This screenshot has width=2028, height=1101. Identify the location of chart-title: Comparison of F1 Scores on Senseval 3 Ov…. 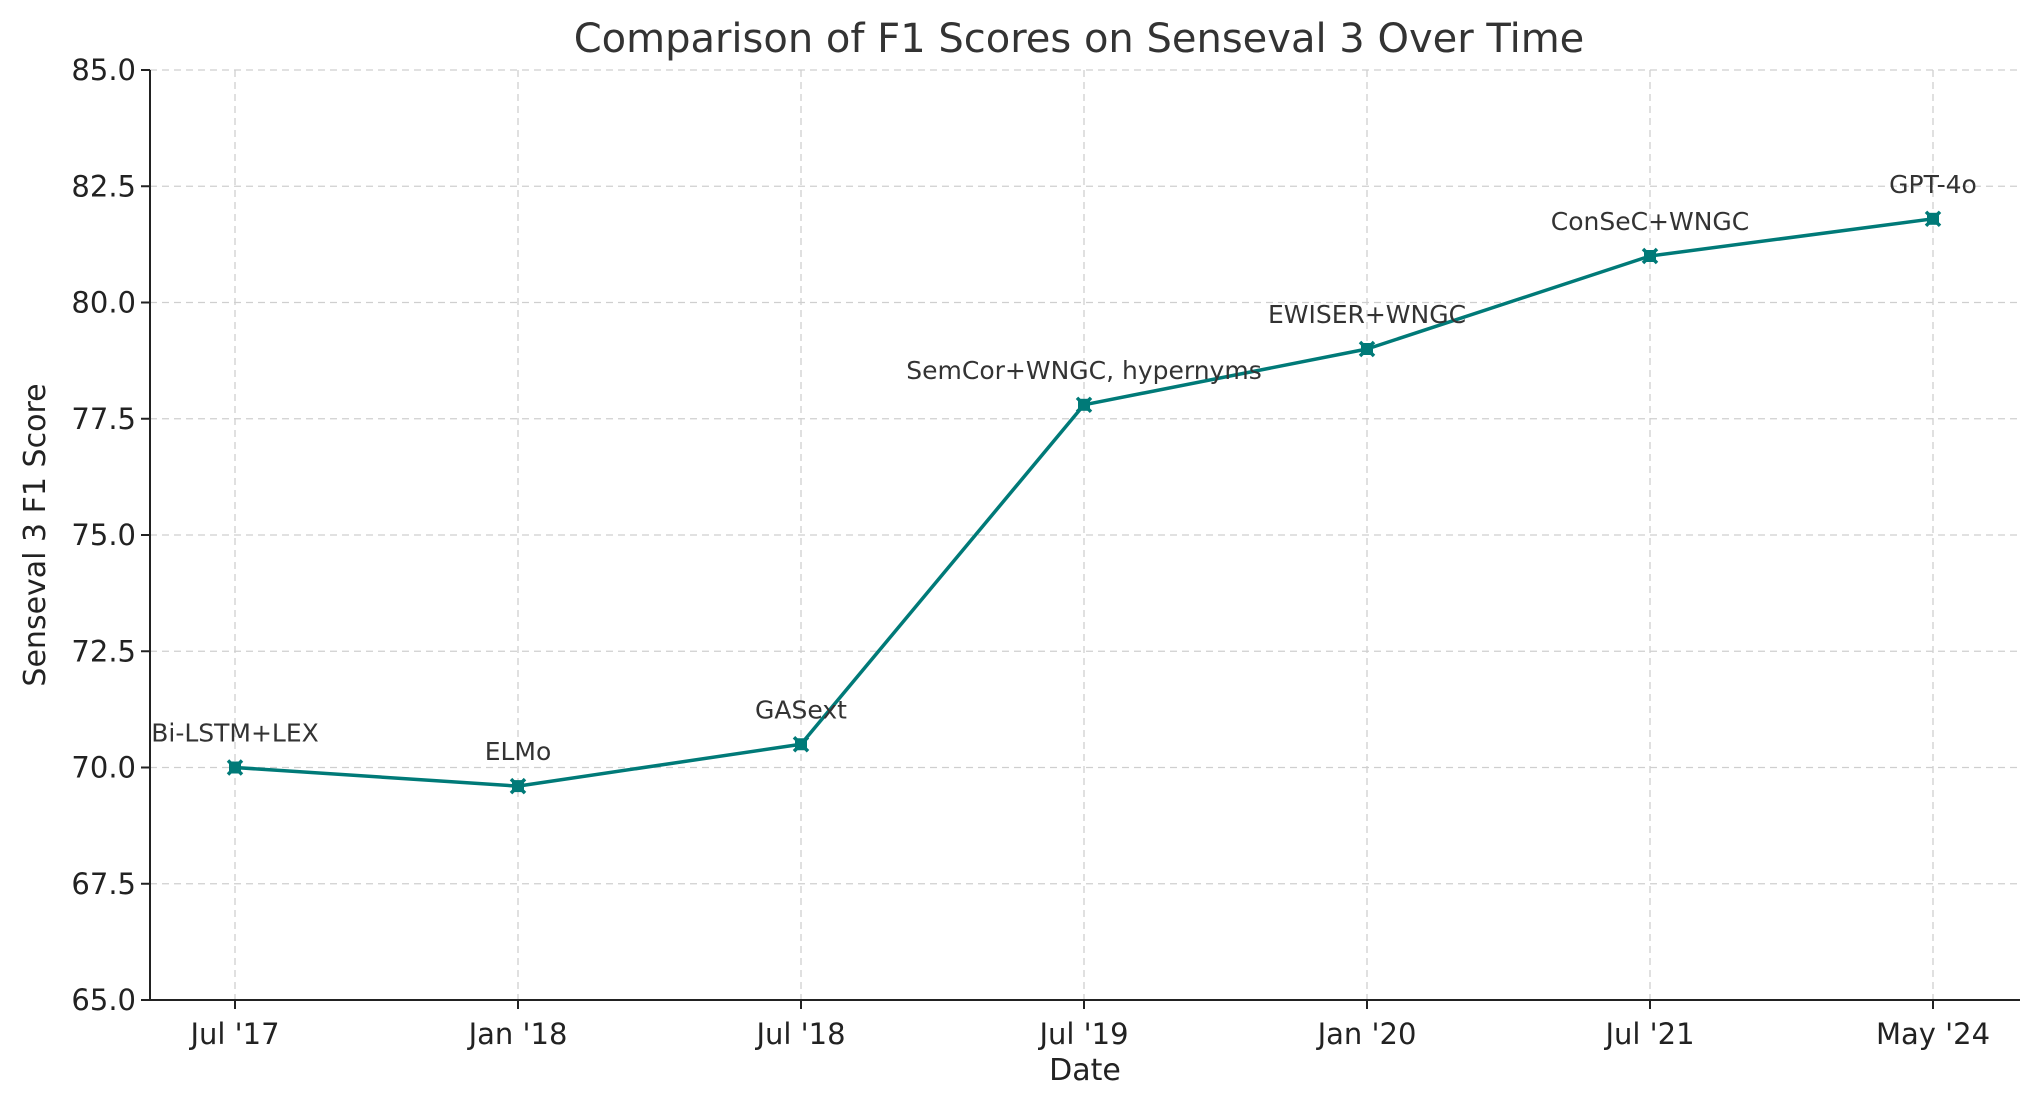
(1079, 39).